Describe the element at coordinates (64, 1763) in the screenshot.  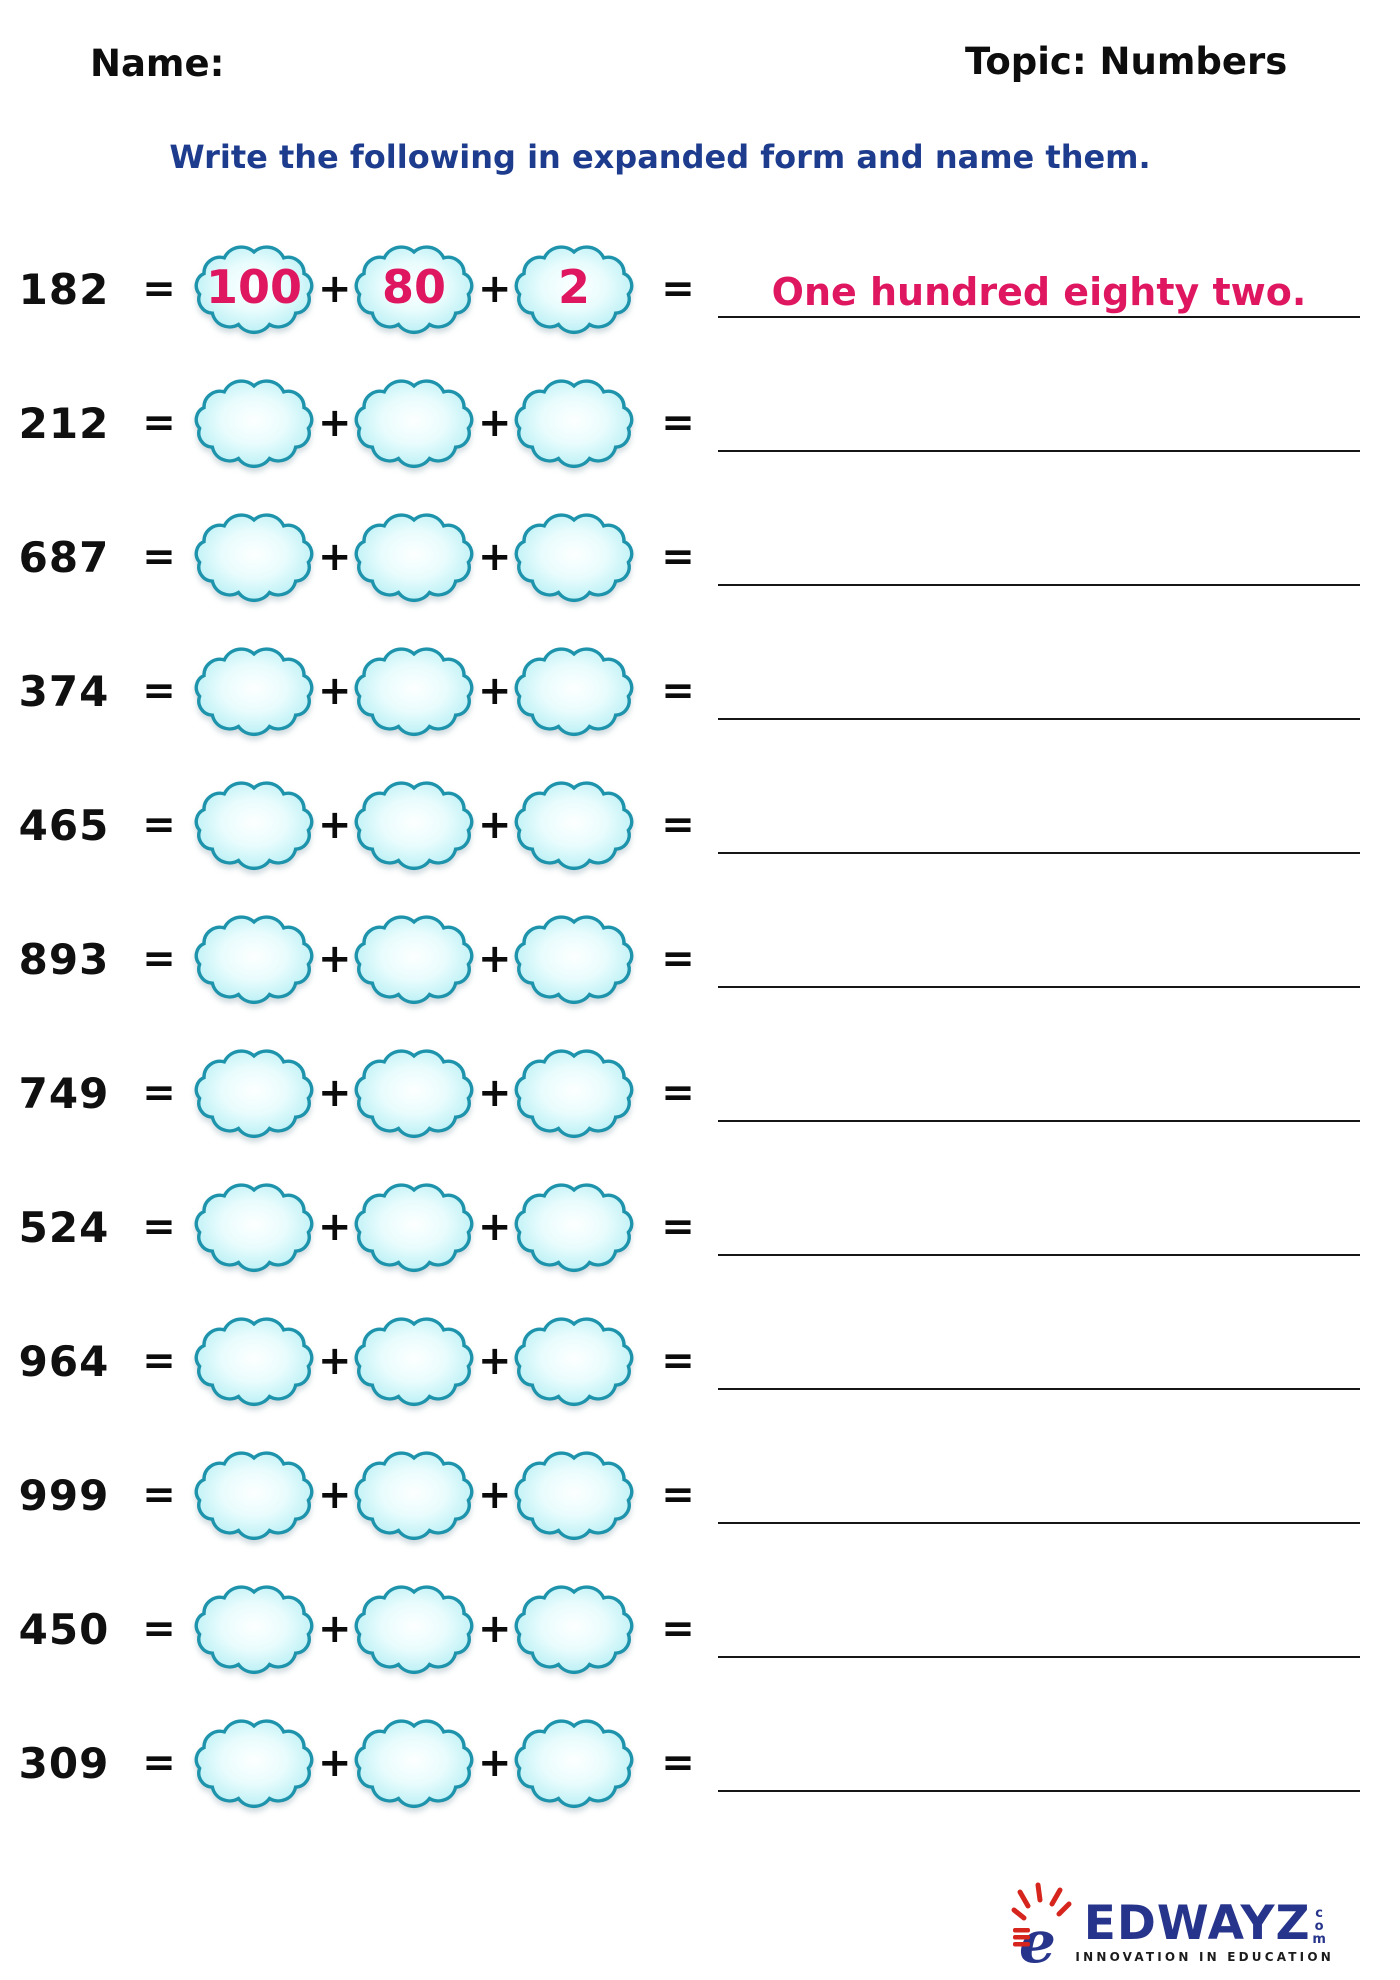
I see `target-number: 309` at that location.